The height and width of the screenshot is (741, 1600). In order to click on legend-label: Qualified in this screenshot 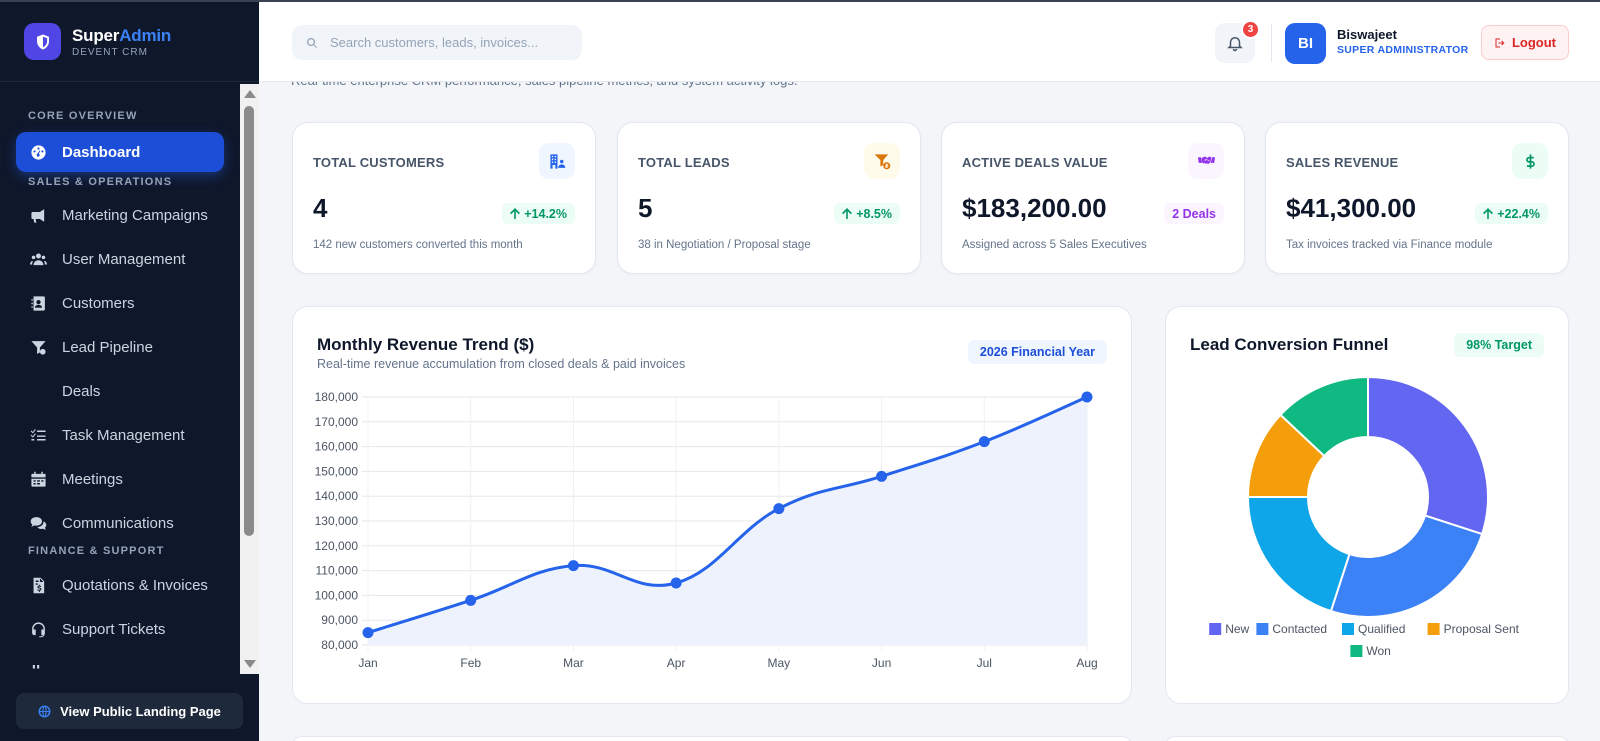, I will do `click(1381, 629)`.